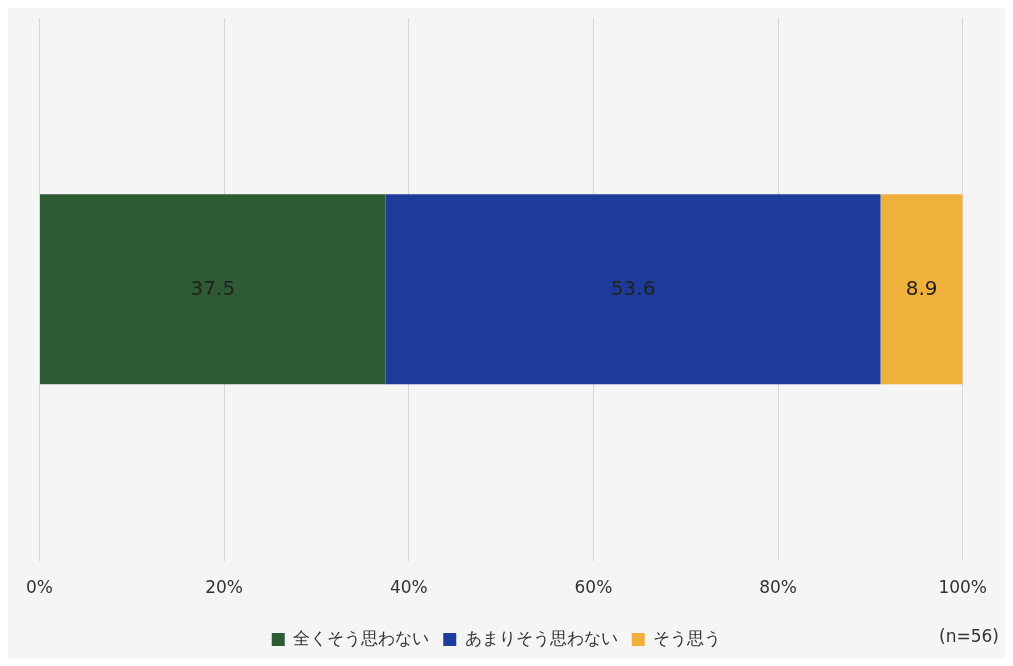 The height and width of the screenshot is (666, 1013). Describe the element at coordinates (969, 635) in the screenshot. I see `text: (n=56)` at that location.